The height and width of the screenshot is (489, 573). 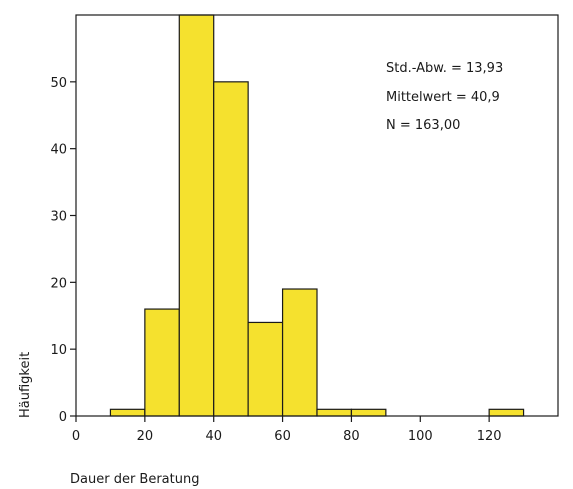 I want to click on y-tick-label-50: 50, so click(x=58, y=83).